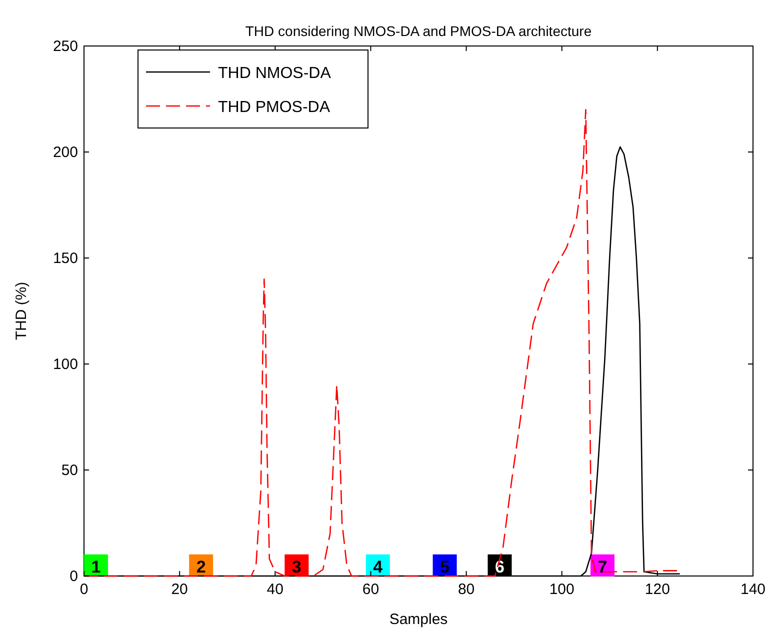 The width and height of the screenshot is (774, 630). What do you see at coordinates (466, 589) in the screenshot?
I see `x-tick-label: 80` at bounding box center [466, 589].